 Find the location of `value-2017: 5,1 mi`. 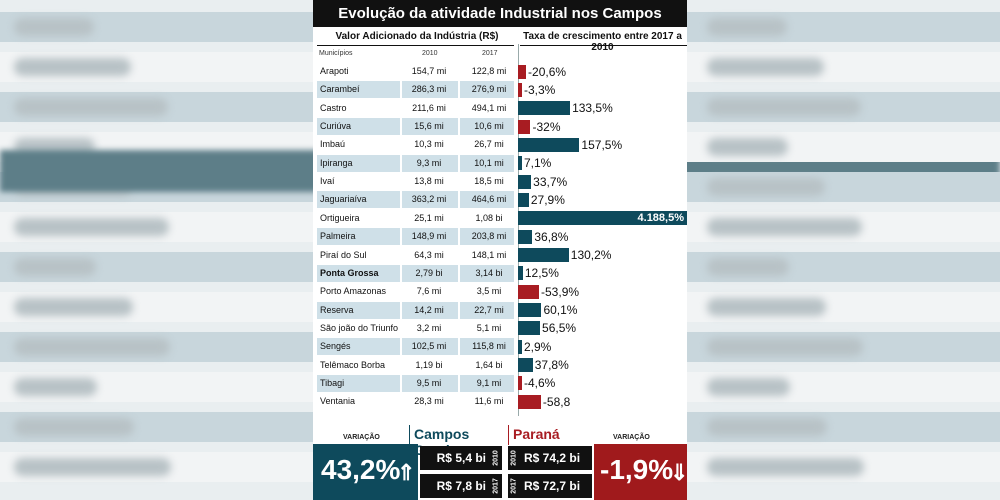

value-2017: 5,1 mi is located at coordinates (489, 327).